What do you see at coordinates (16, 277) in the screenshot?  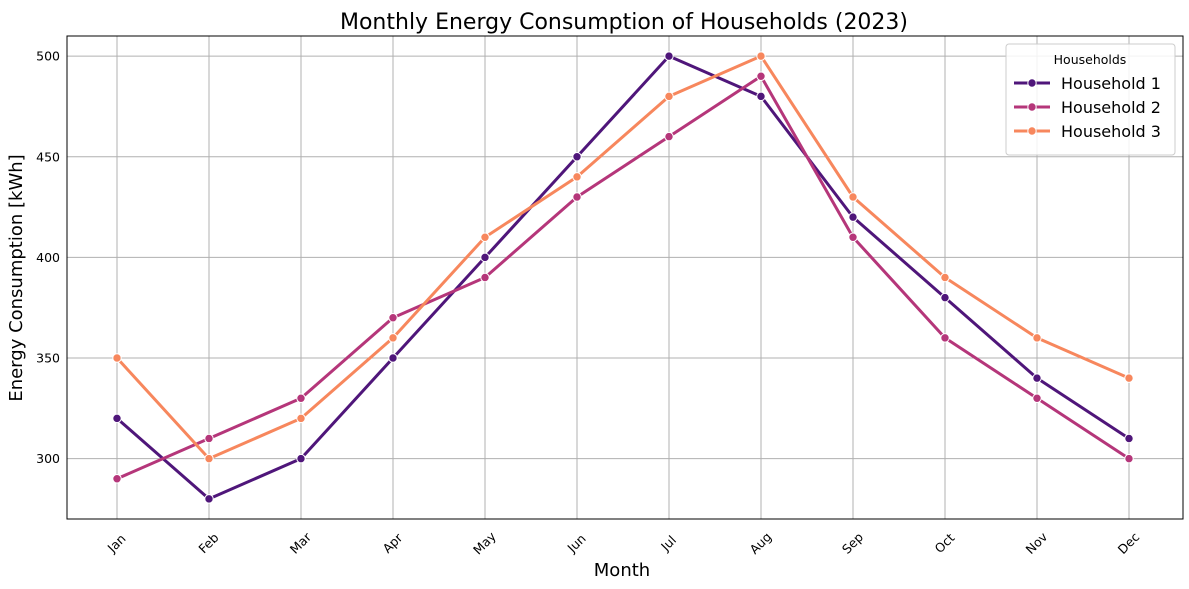 I see `y-axis-label: Energy Consumption [kWh]` at bounding box center [16, 277].